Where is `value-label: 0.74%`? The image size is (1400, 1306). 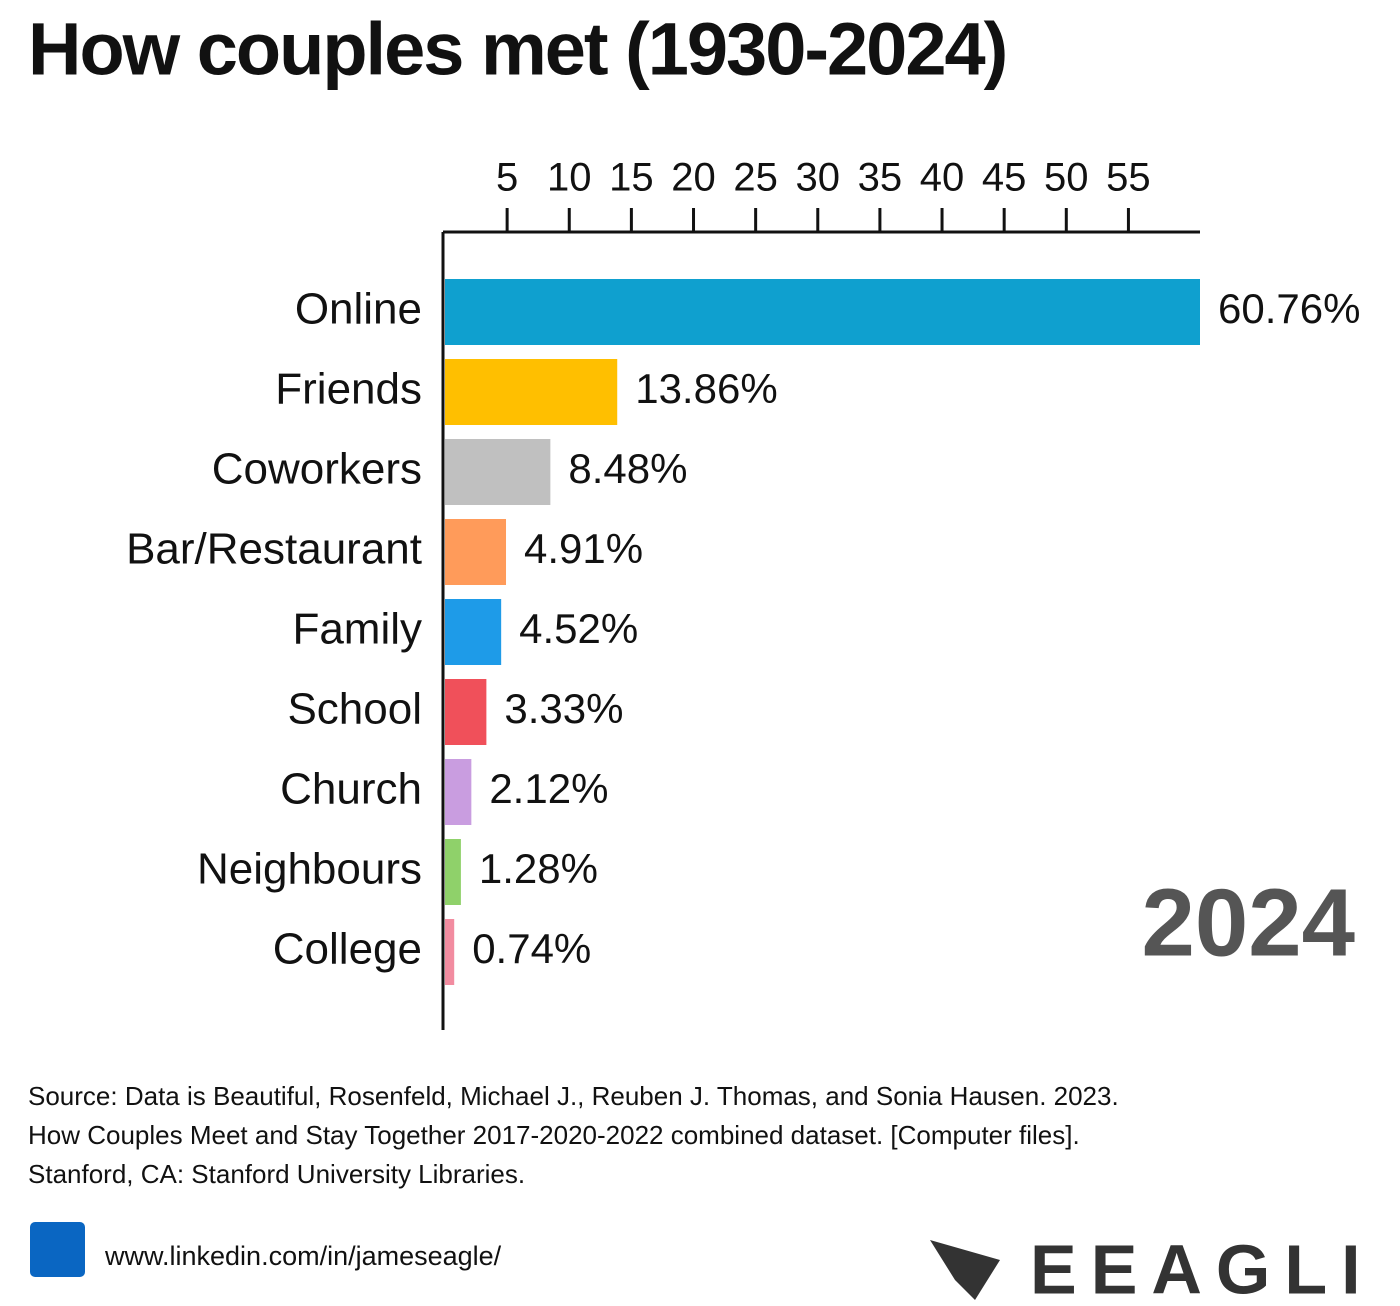
value-label: 0.74% is located at coordinates (531, 948).